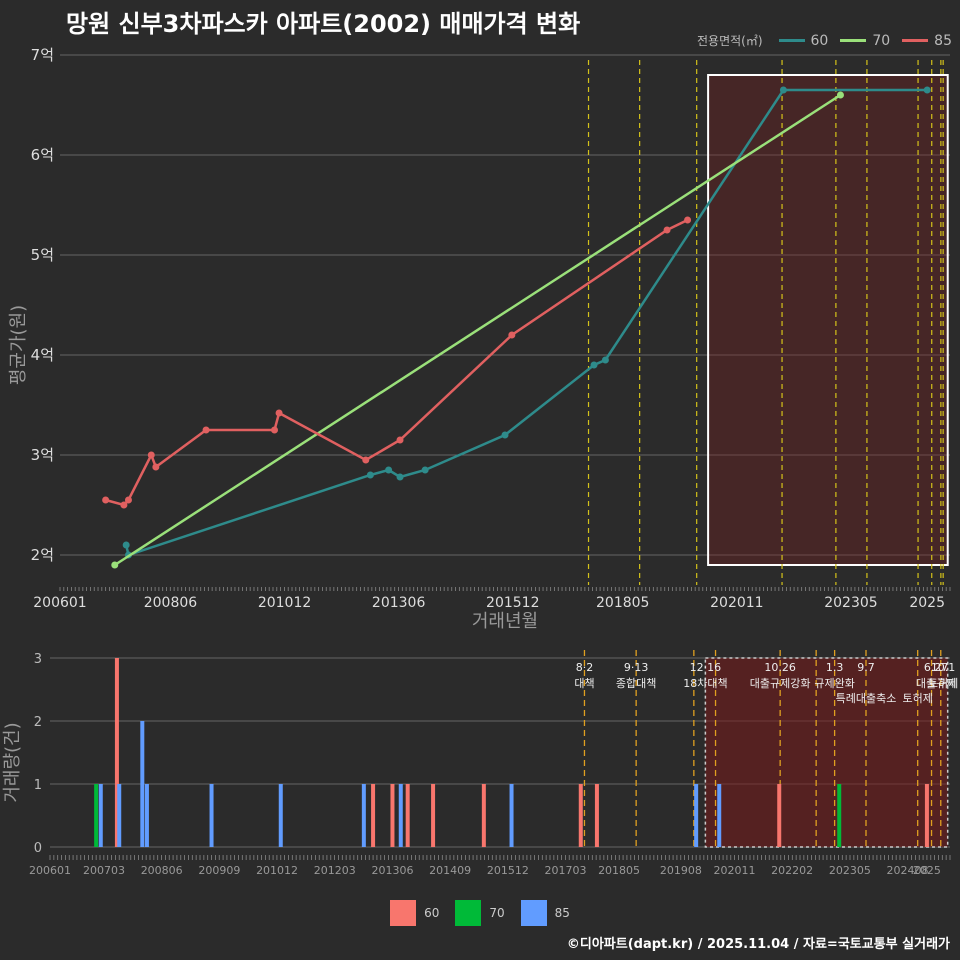 Image resolution: width=960 pixels, height=960 pixels. What do you see at coordinates (835, 667) in the screenshot?
I see `annotation-date: 1.3` at bounding box center [835, 667].